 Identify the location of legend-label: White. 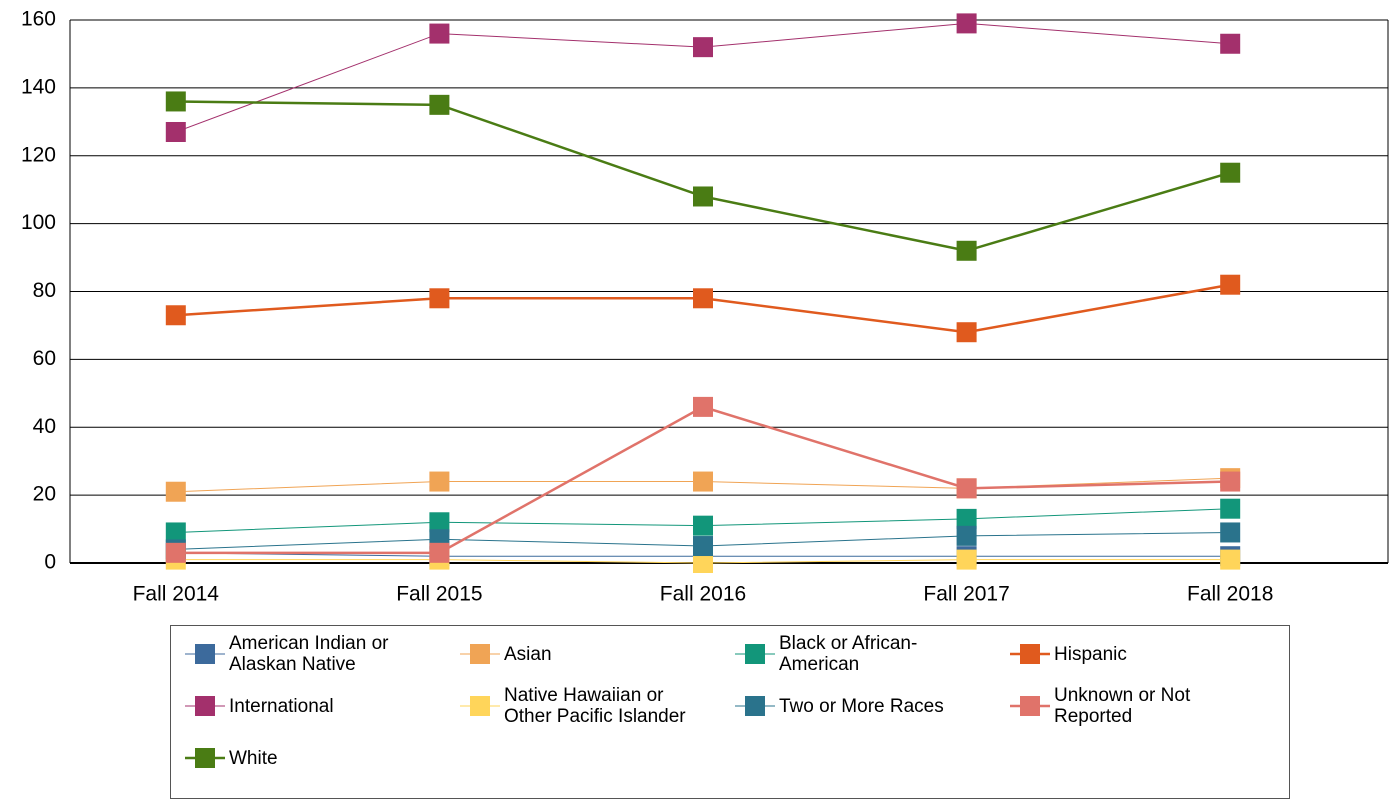
(253, 758).